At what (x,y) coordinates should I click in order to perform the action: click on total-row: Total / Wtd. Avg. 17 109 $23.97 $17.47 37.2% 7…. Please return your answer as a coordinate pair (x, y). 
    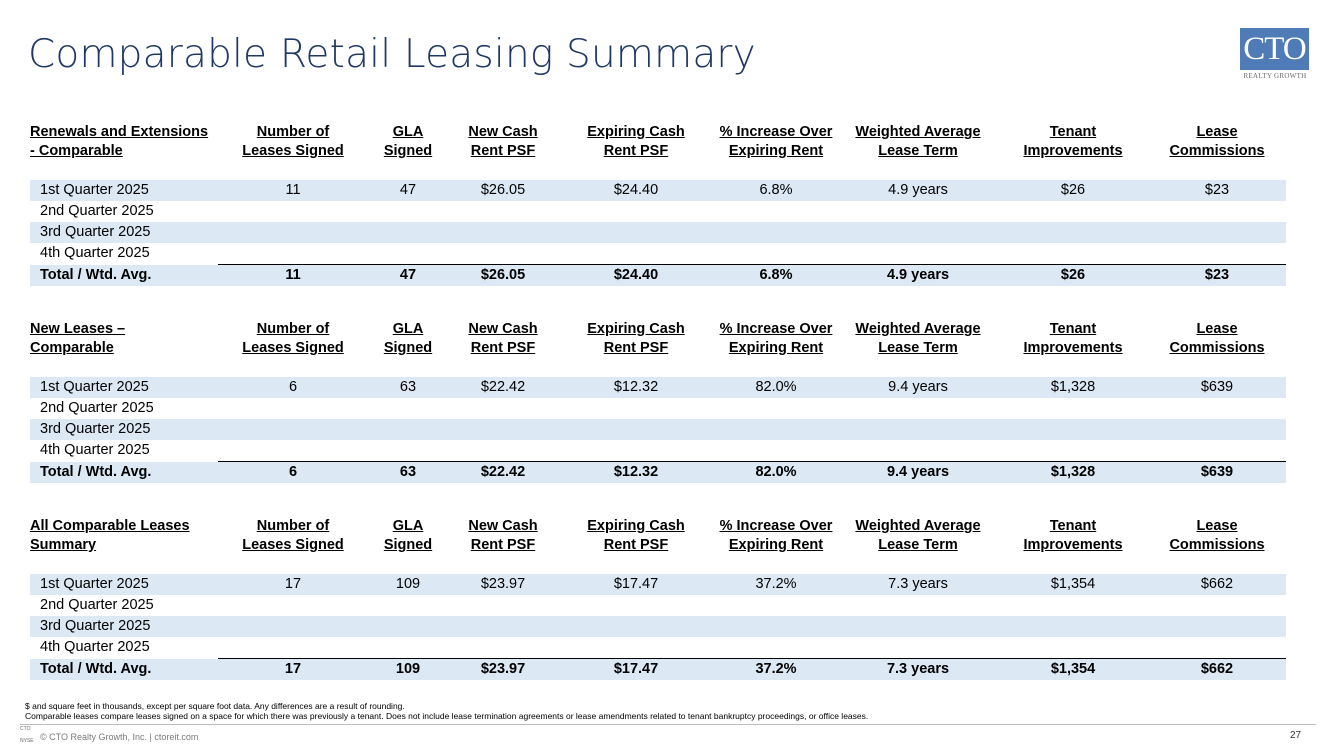
    Looking at the image, I should click on (658, 669).